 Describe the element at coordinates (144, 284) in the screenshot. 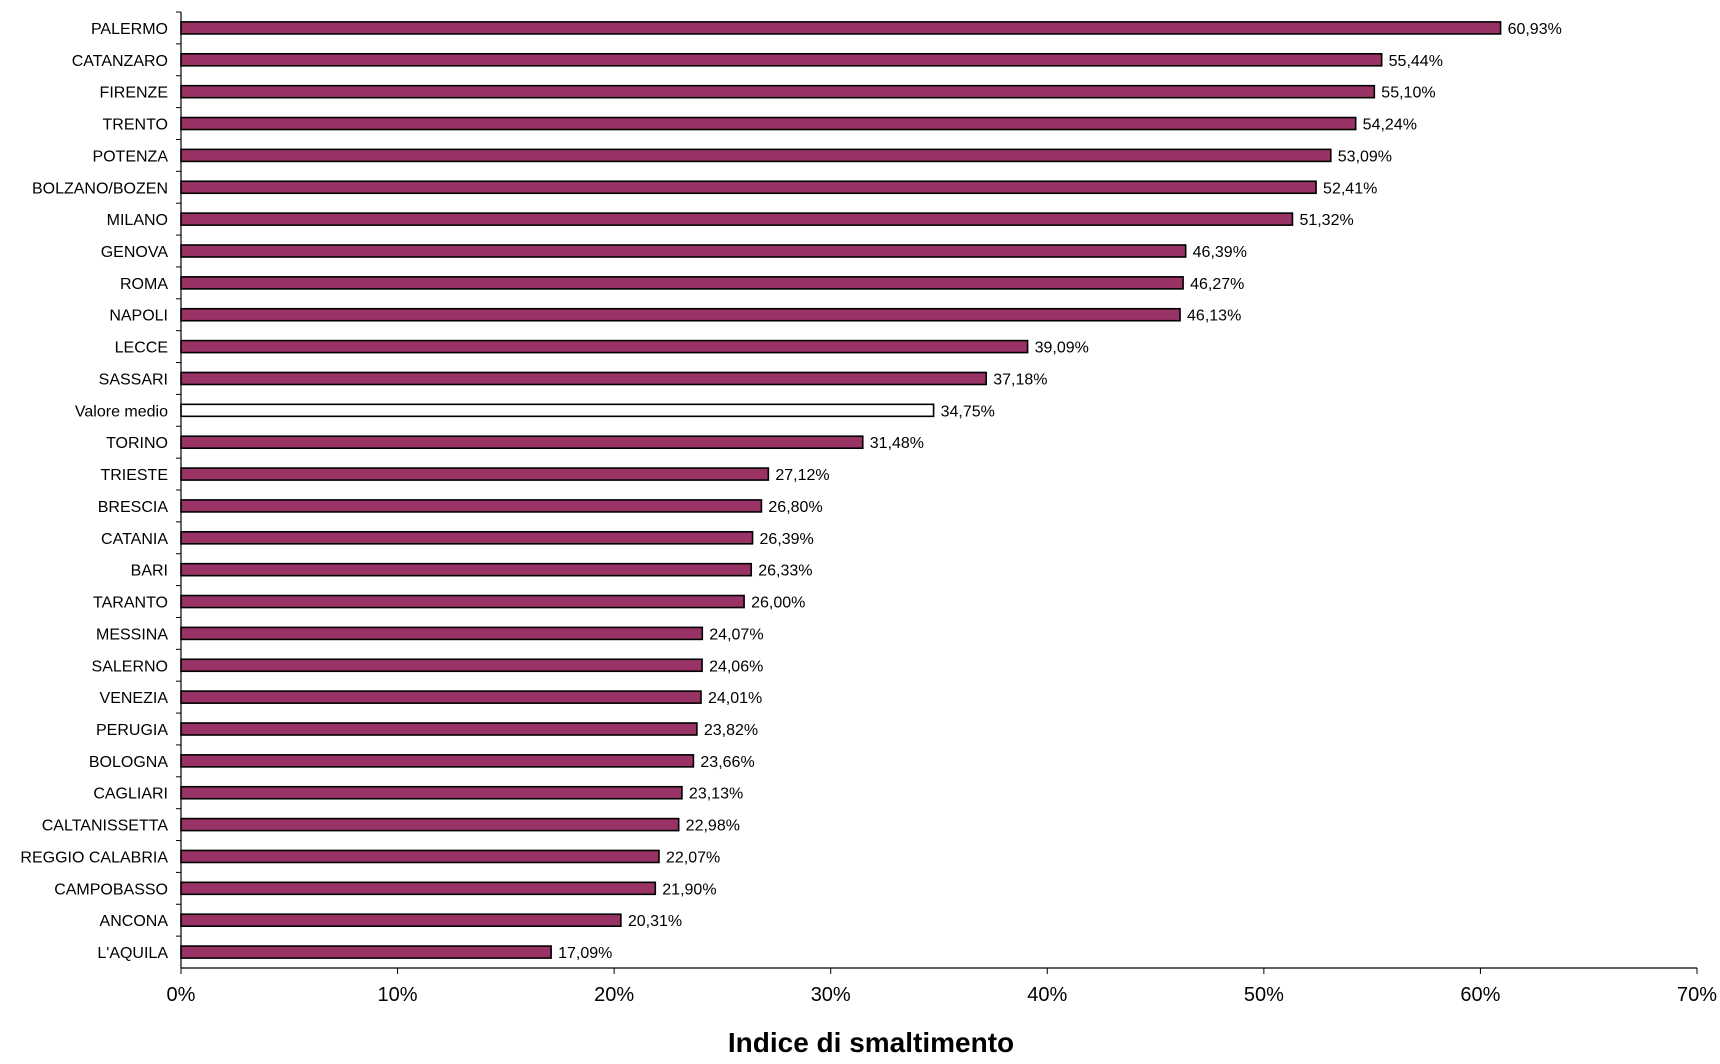

I see `category-label: ROMA` at that location.